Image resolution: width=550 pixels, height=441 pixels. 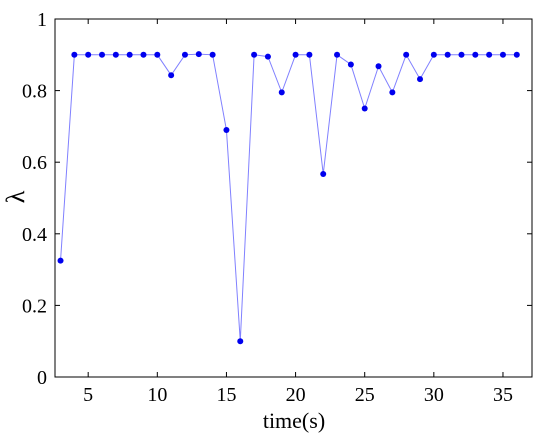 I want to click on y-tick-label: 0.2, so click(x=34, y=306).